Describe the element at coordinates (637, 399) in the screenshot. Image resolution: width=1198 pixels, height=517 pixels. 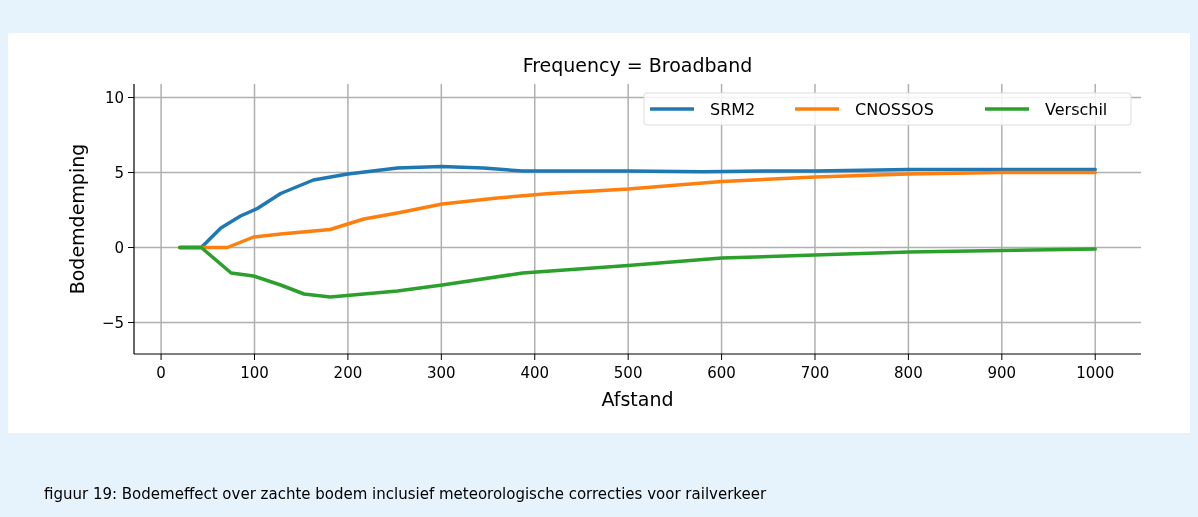
I see `x-axis-title: Afstand` at that location.